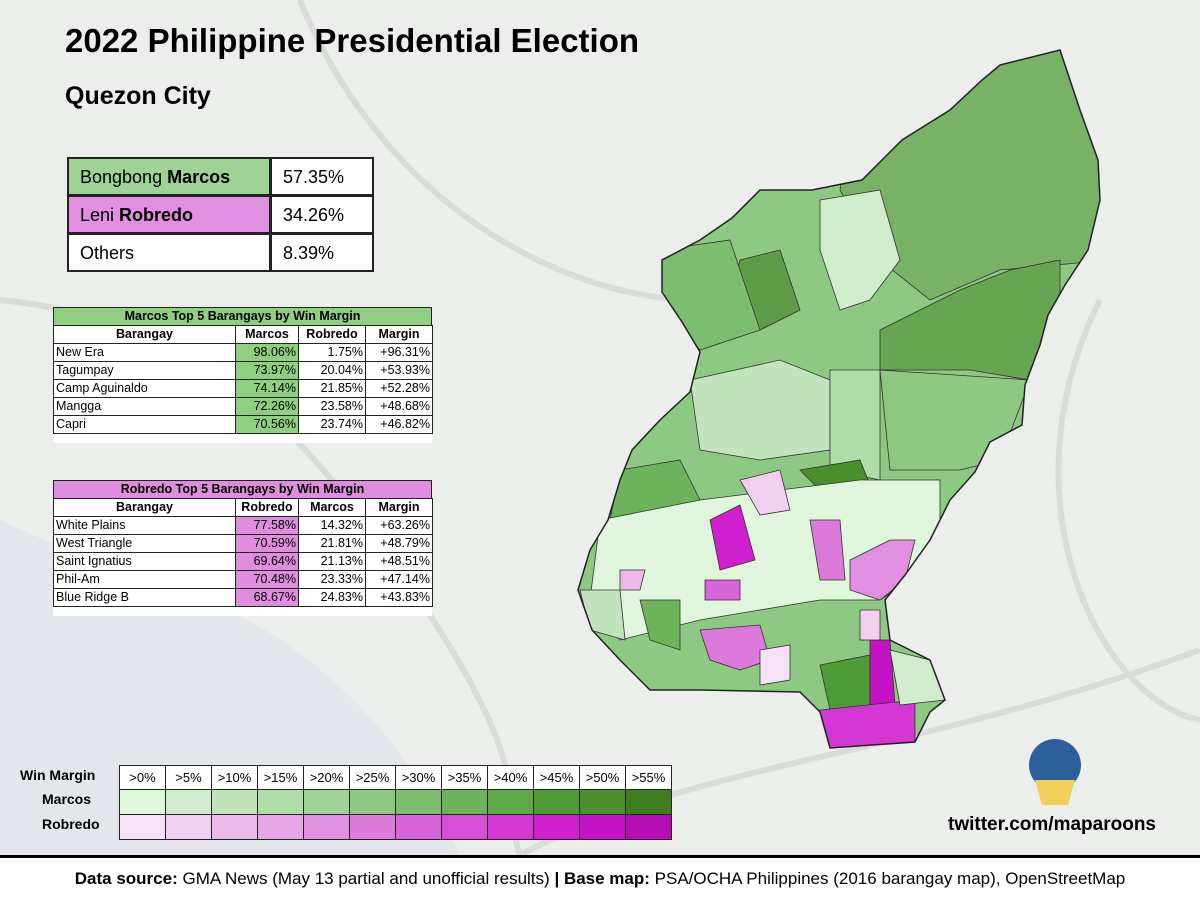  I want to click on table-value: 21.81%, so click(332, 543).